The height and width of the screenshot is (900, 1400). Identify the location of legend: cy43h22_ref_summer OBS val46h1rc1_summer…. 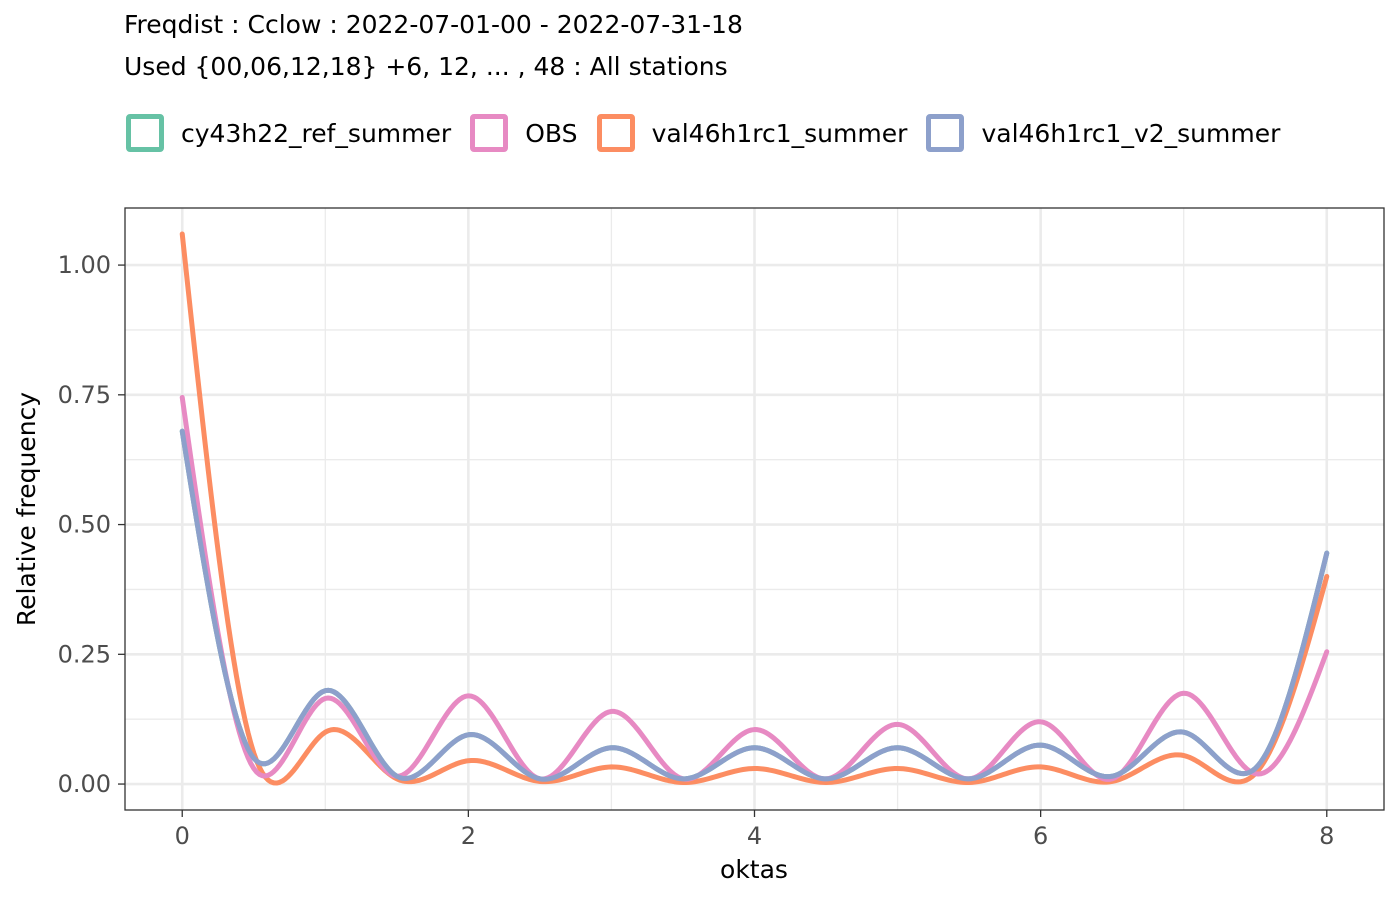
(710, 137).